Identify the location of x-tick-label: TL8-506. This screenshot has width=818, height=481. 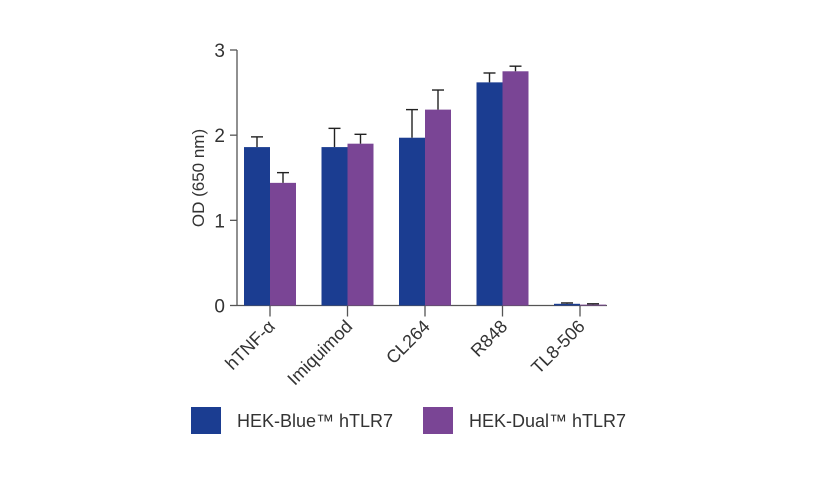
(558, 347).